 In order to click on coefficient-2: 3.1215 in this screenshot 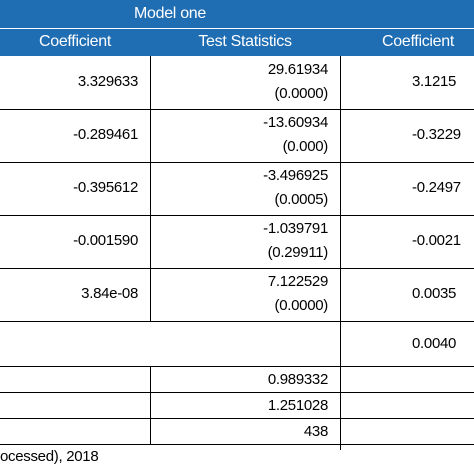, I will do `click(434, 81)`.